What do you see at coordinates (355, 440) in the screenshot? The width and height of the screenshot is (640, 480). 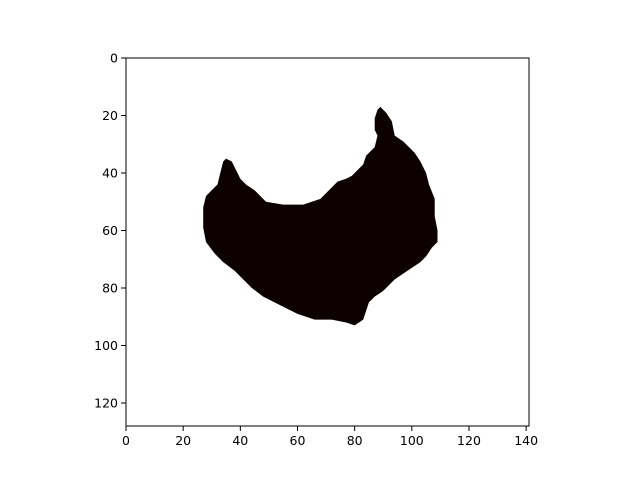 I see `x-tick-label: 80` at bounding box center [355, 440].